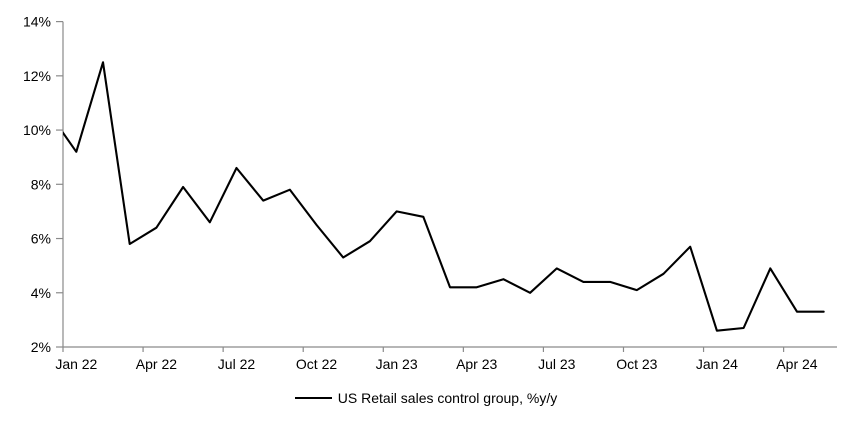 The width and height of the screenshot is (852, 423). I want to click on x-axis-label: Oct 23, so click(636, 364).